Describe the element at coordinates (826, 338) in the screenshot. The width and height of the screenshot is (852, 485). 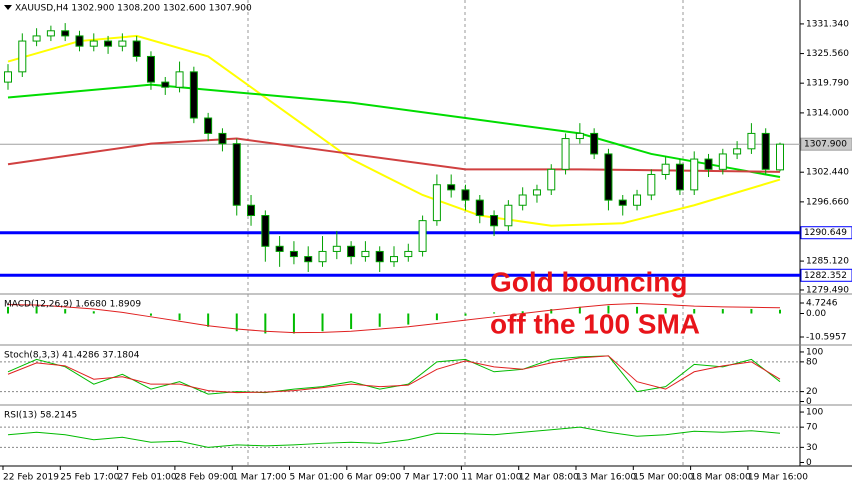
I see `y-tick-label: -10.5957` at that location.